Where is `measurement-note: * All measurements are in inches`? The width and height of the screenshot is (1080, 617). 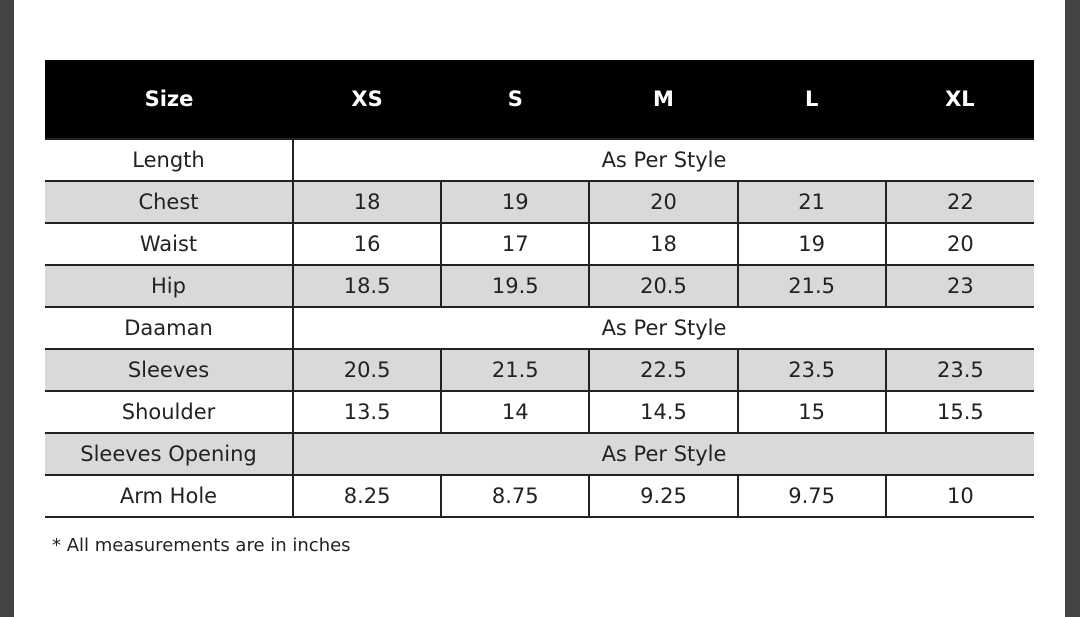 measurement-note: * All measurements are in inches is located at coordinates (201, 545).